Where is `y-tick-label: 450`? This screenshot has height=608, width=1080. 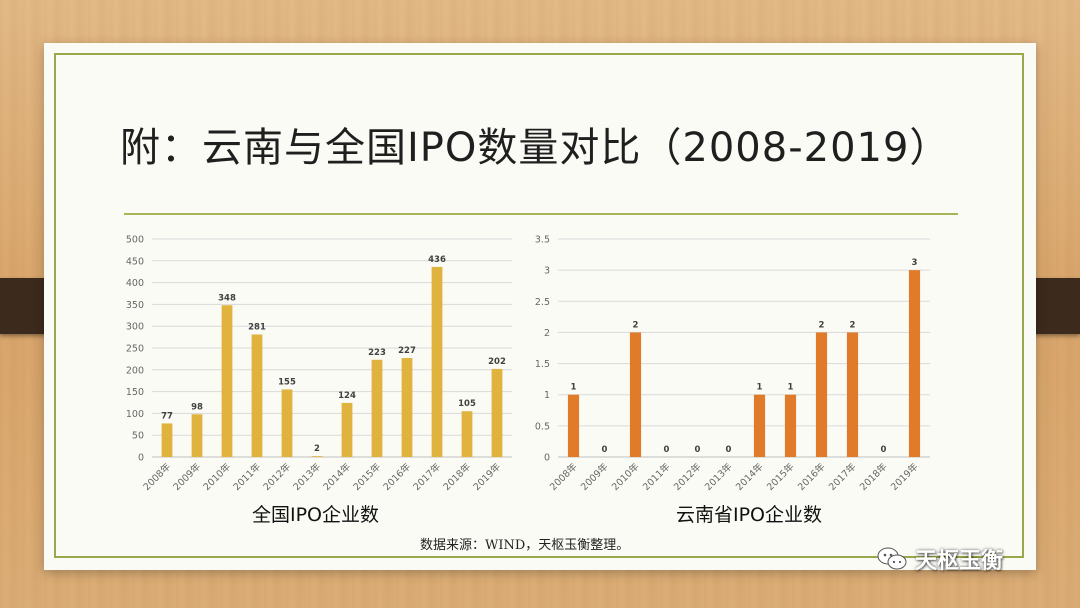
y-tick-label: 450 is located at coordinates (135, 261).